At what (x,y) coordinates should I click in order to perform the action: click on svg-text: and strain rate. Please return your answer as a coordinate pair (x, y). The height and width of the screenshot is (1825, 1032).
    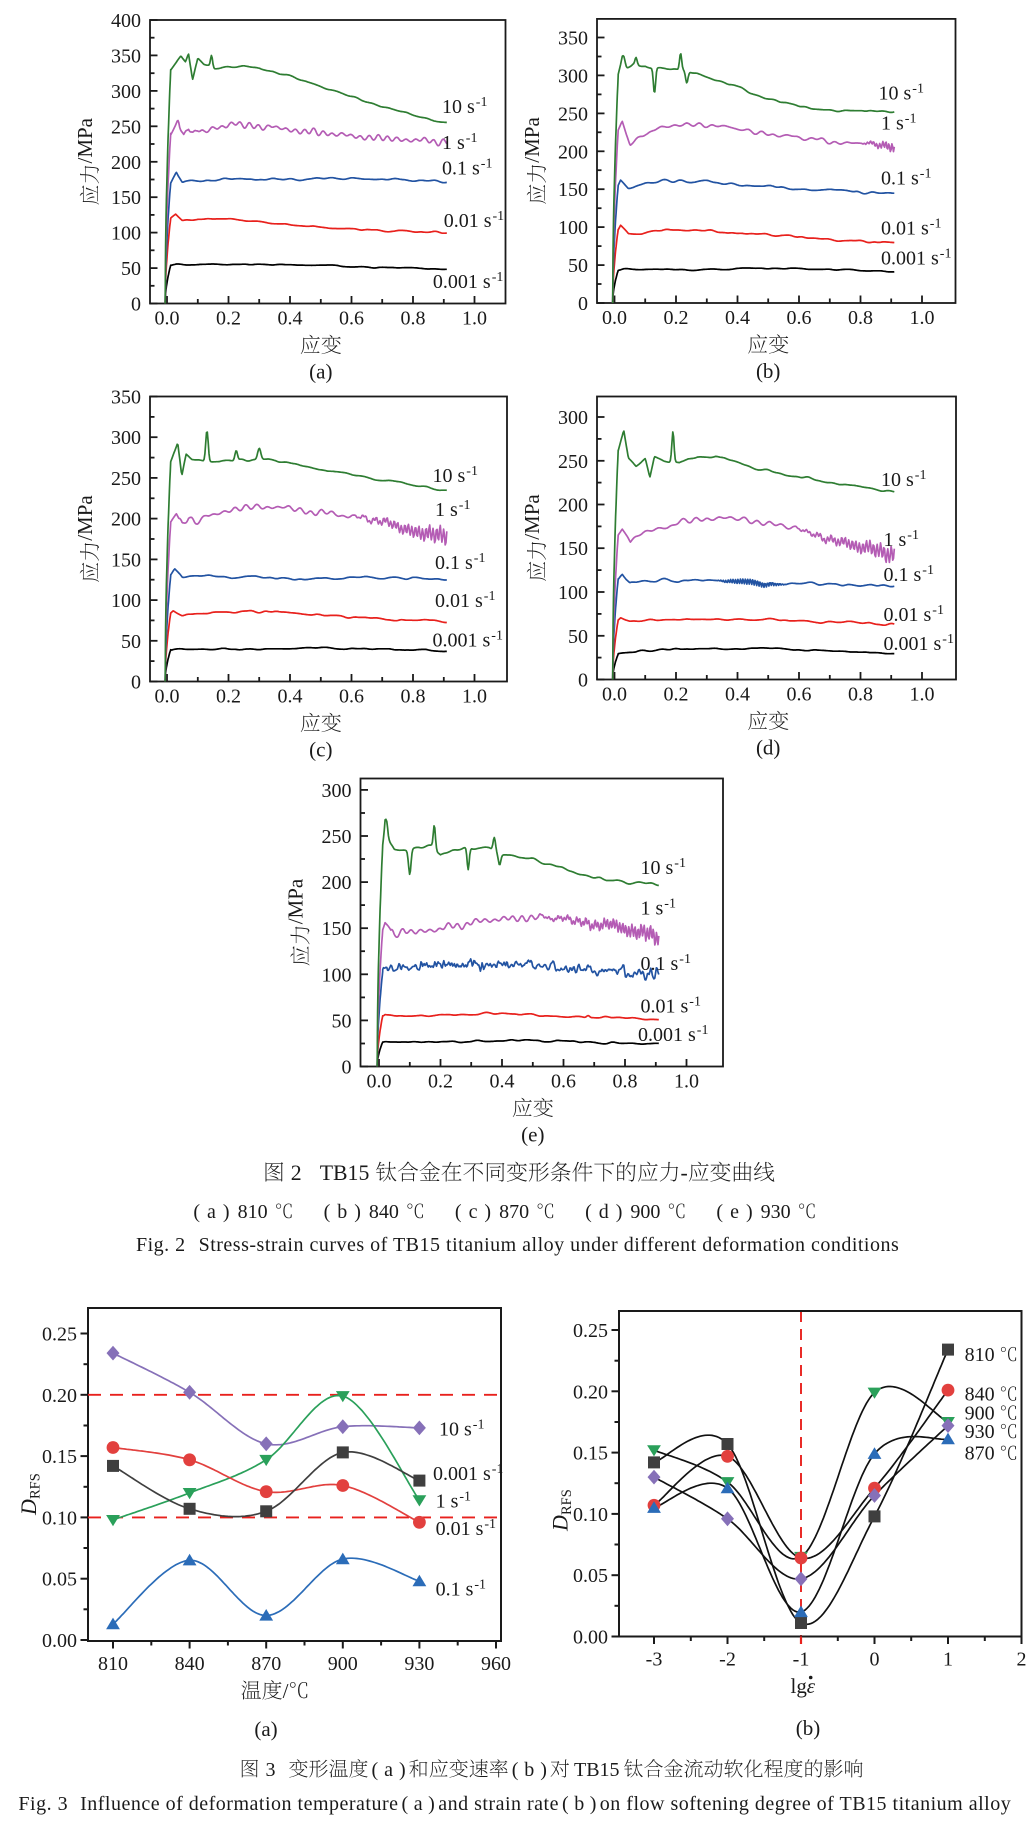
    Looking at the image, I should click on (498, 1804).